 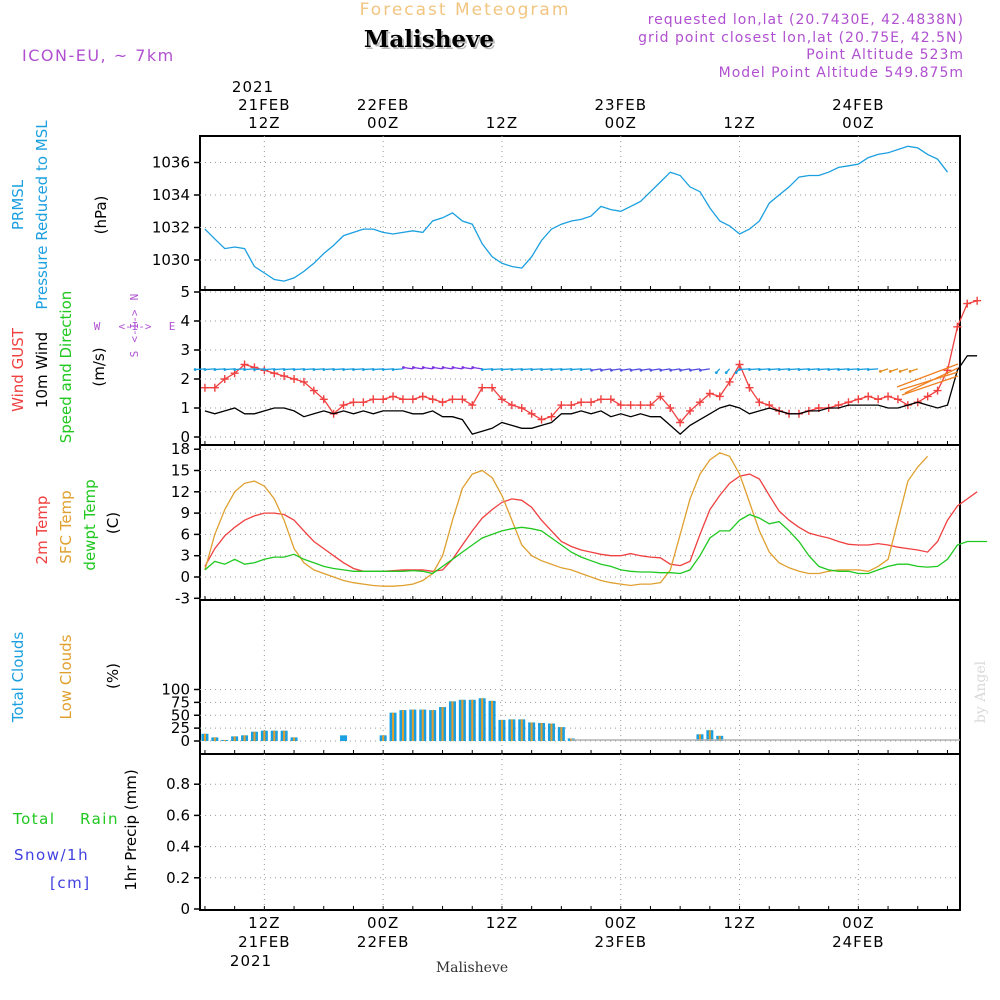 I want to click on ytick-label: 4, so click(x=185, y=321).